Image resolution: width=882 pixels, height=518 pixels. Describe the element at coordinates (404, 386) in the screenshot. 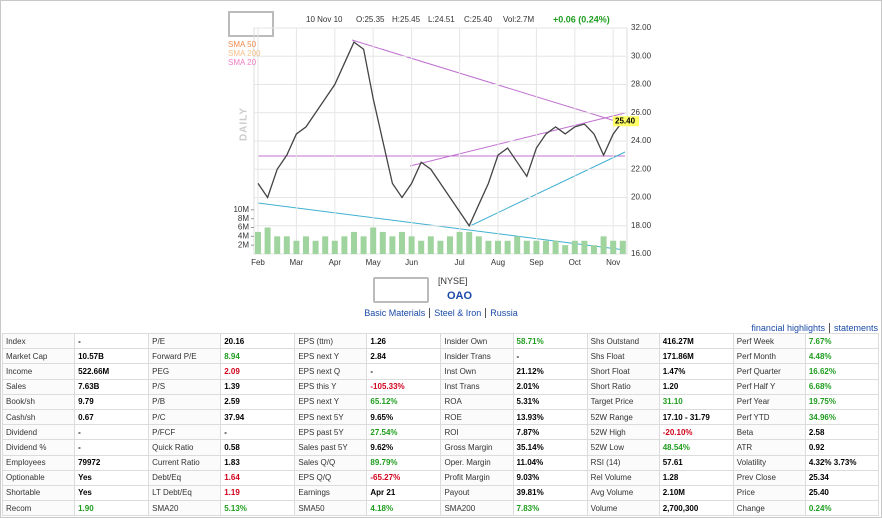

I see `cell-value: -105.33%` at that location.